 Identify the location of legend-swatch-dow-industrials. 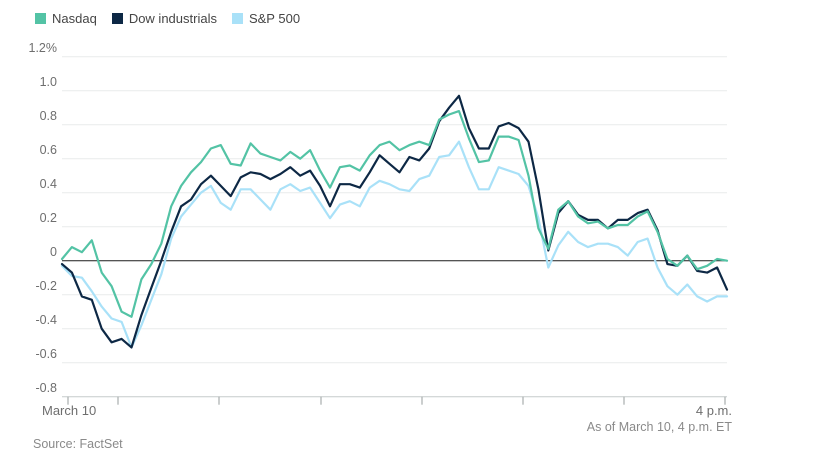
(117, 18).